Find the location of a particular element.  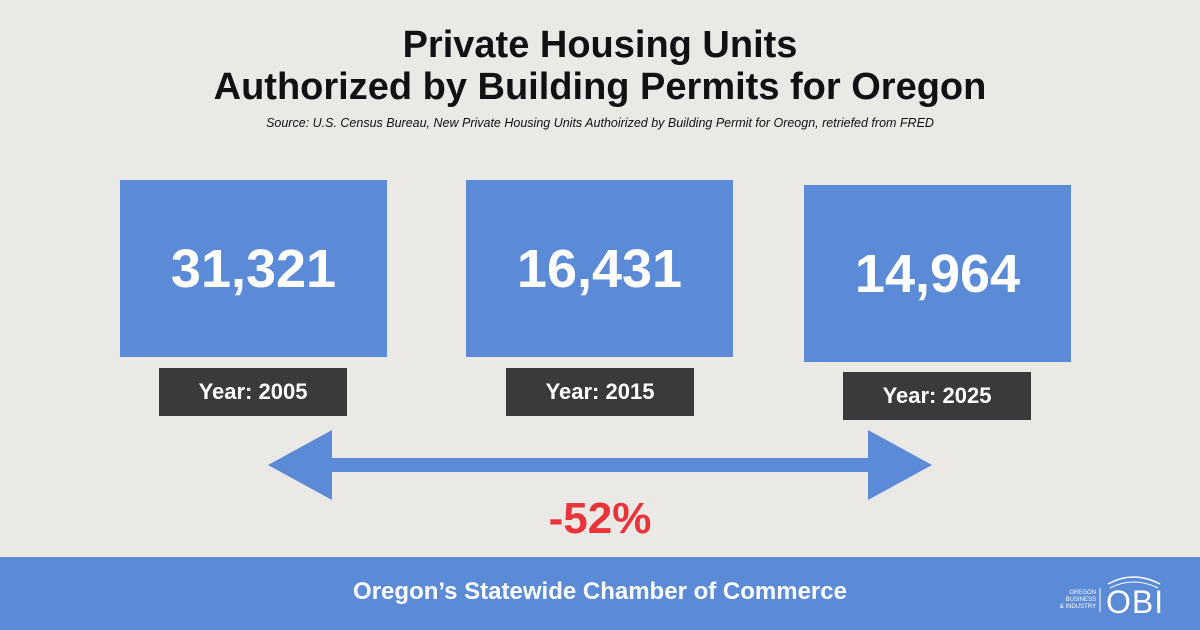

footer is located at coordinates (600, 593).